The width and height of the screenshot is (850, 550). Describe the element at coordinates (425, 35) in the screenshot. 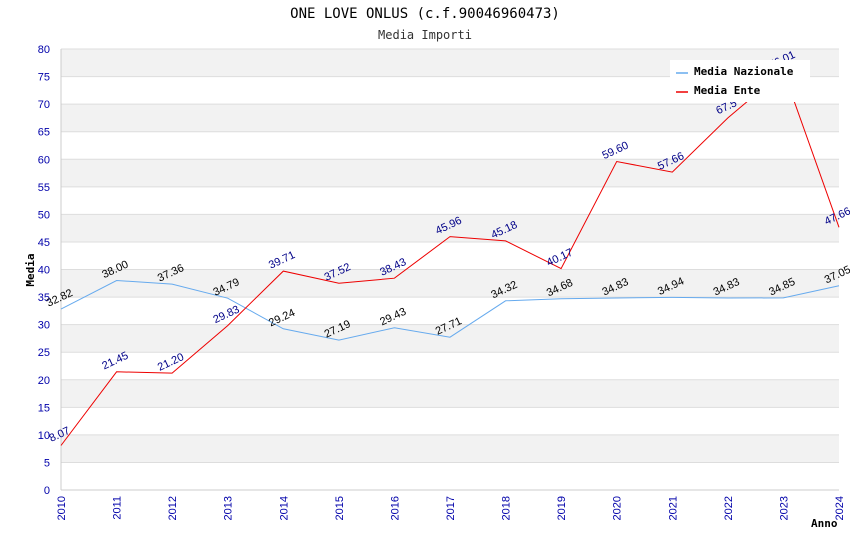

I see `chart-subtitle: Media Importi` at that location.